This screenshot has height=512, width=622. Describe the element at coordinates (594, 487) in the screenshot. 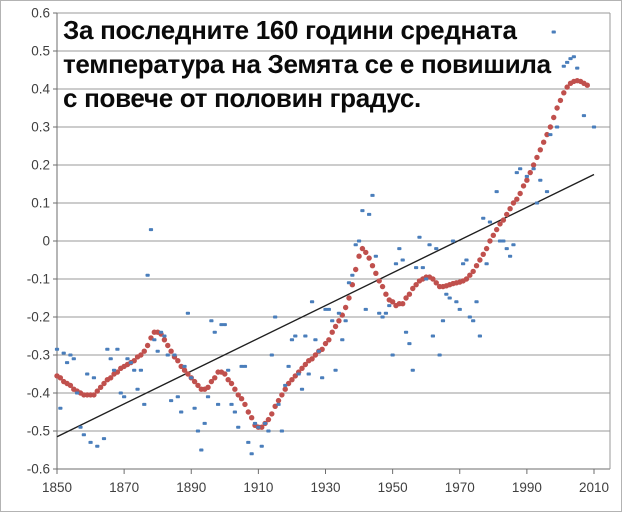

I see `x-tick-label: 2010` at that location.